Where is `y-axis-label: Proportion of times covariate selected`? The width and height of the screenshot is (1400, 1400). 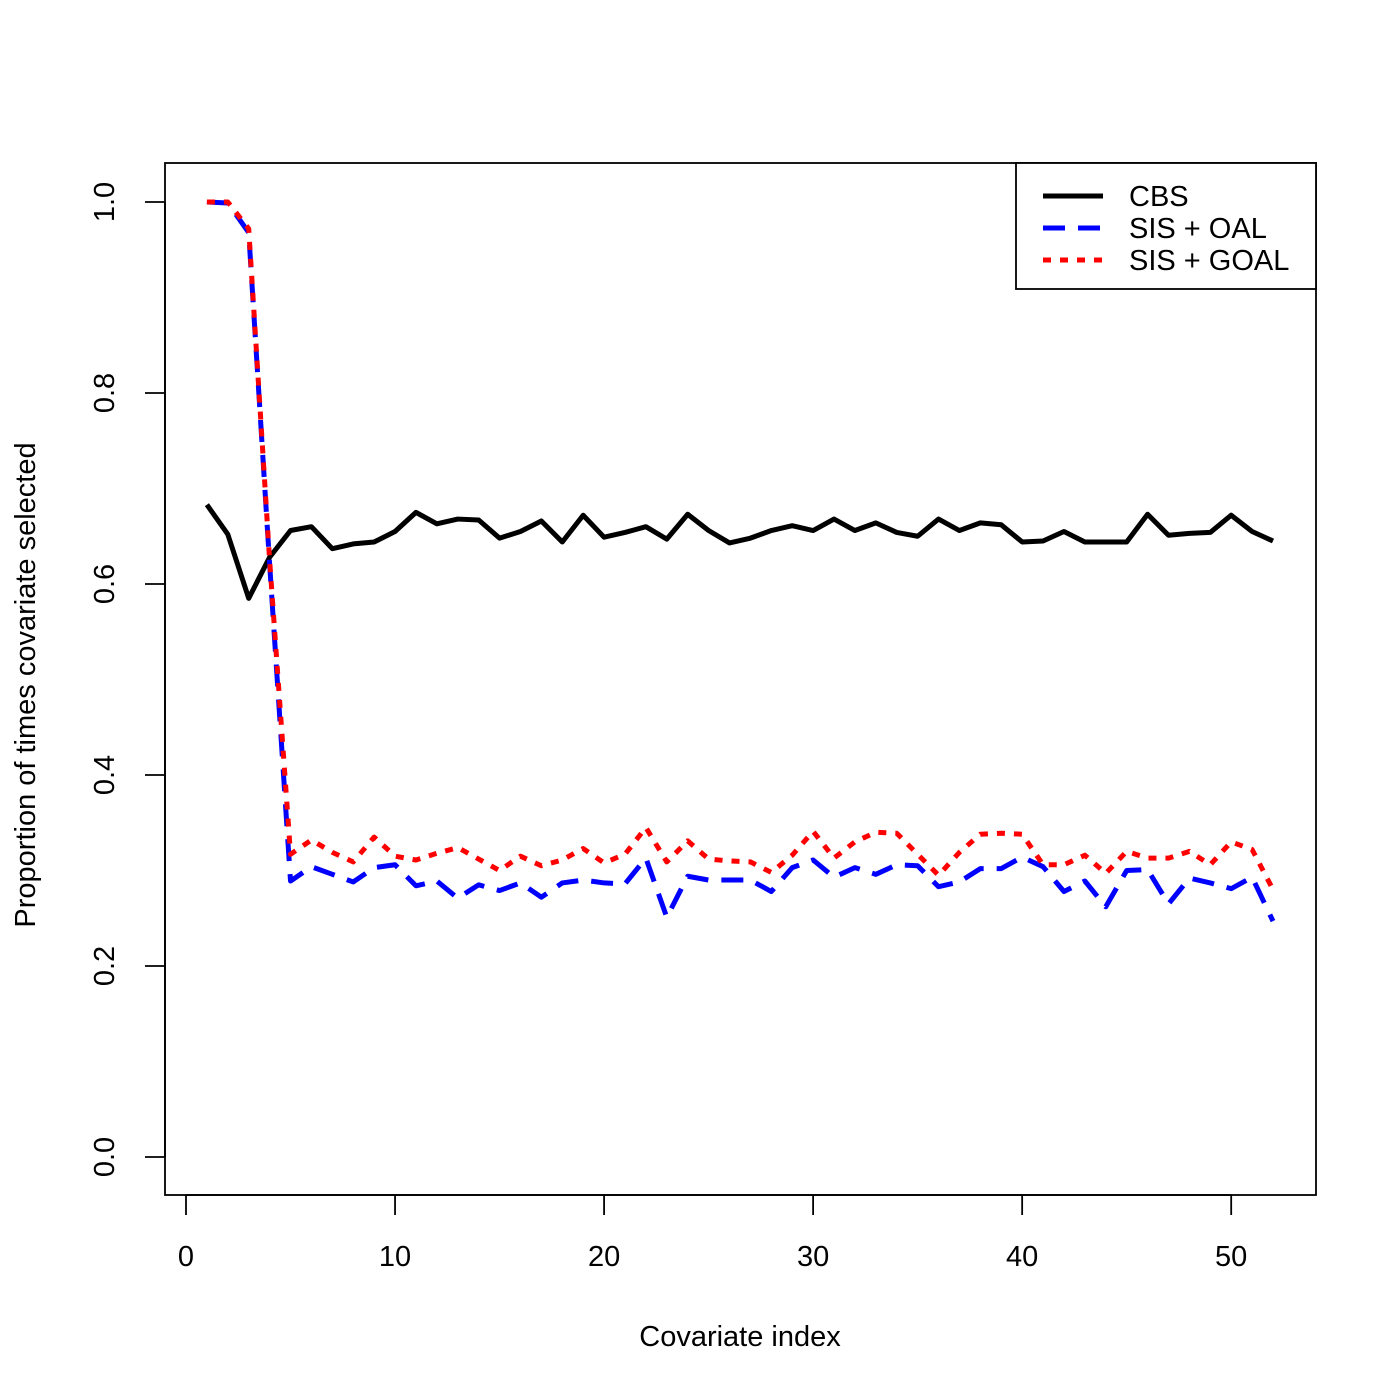 y-axis-label: Proportion of times covariate selected is located at coordinates (26, 684).